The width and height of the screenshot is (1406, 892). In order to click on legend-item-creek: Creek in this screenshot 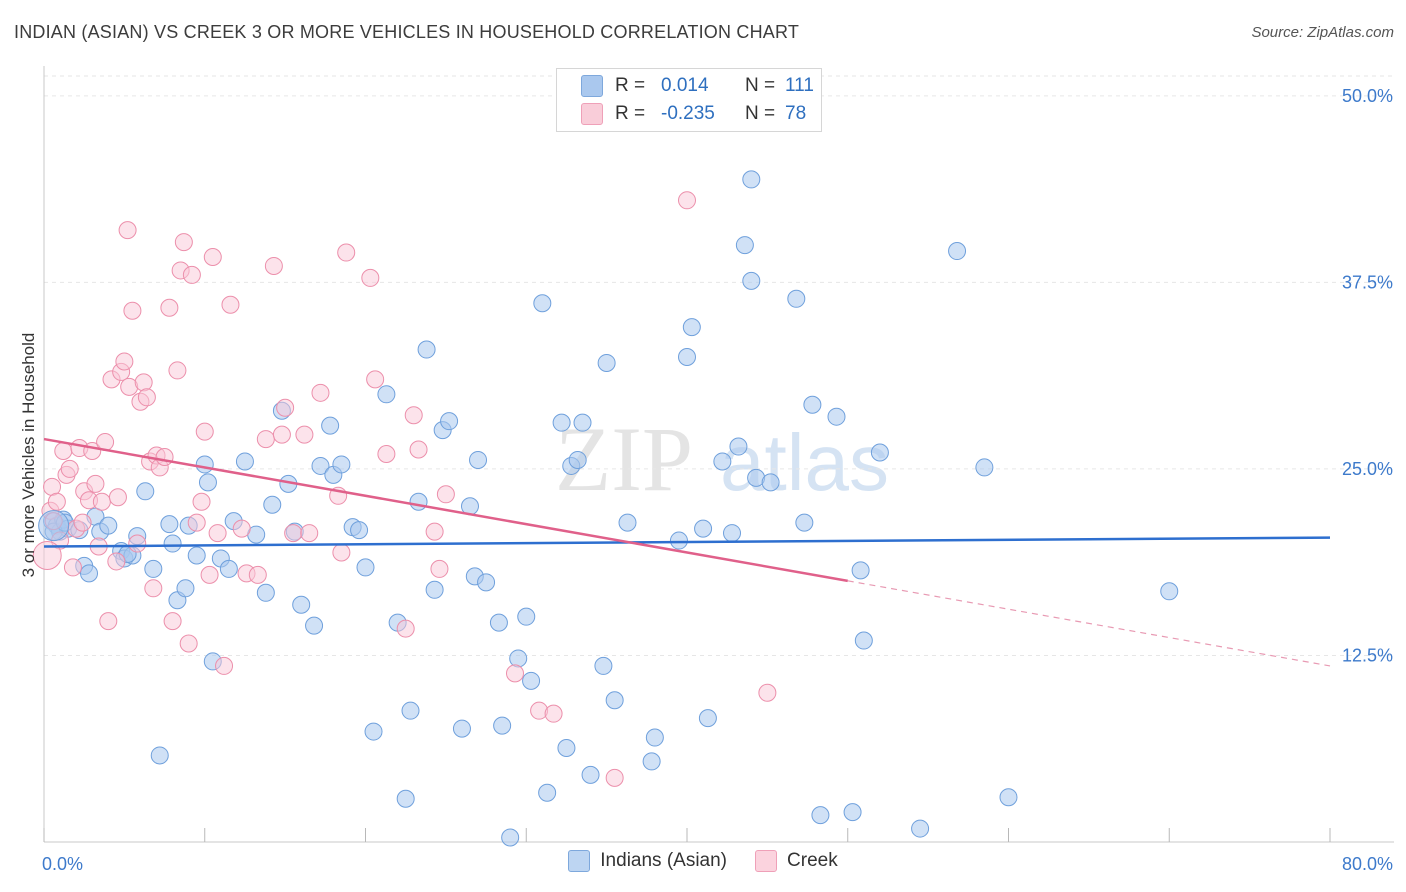, I will do `click(796, 861)`.